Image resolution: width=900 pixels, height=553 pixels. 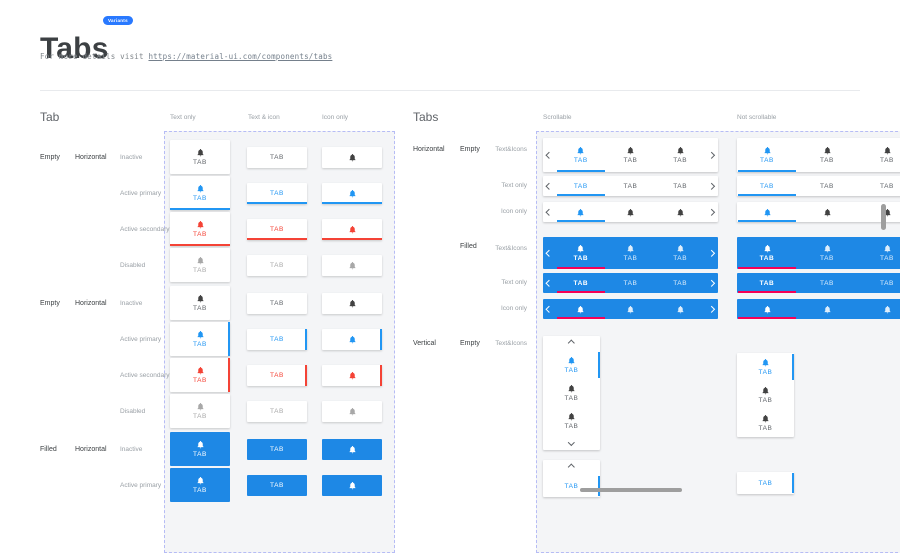 I want to click on state-label: Inactive, so click(x=131, y=157).